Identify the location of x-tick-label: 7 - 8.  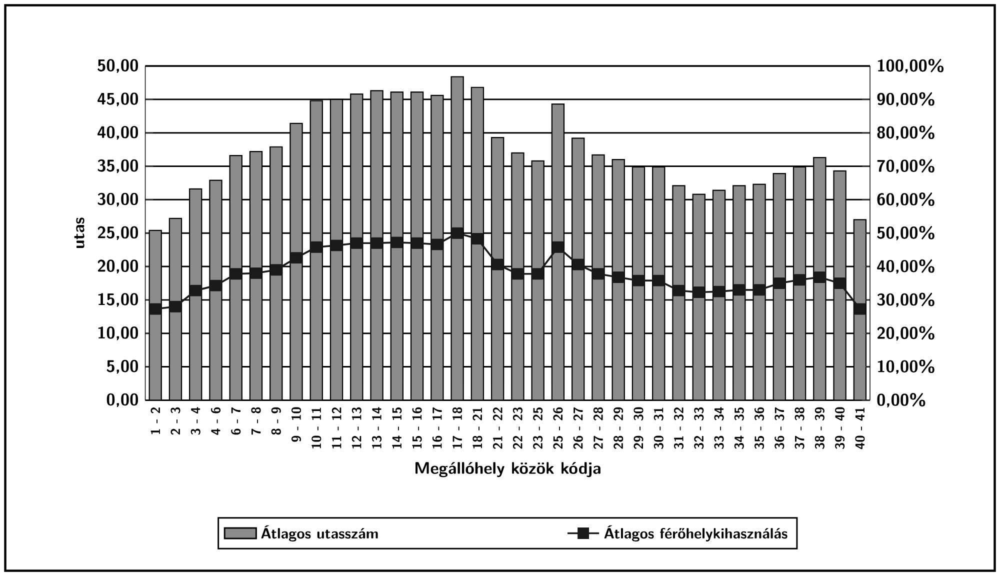
(256, 421).